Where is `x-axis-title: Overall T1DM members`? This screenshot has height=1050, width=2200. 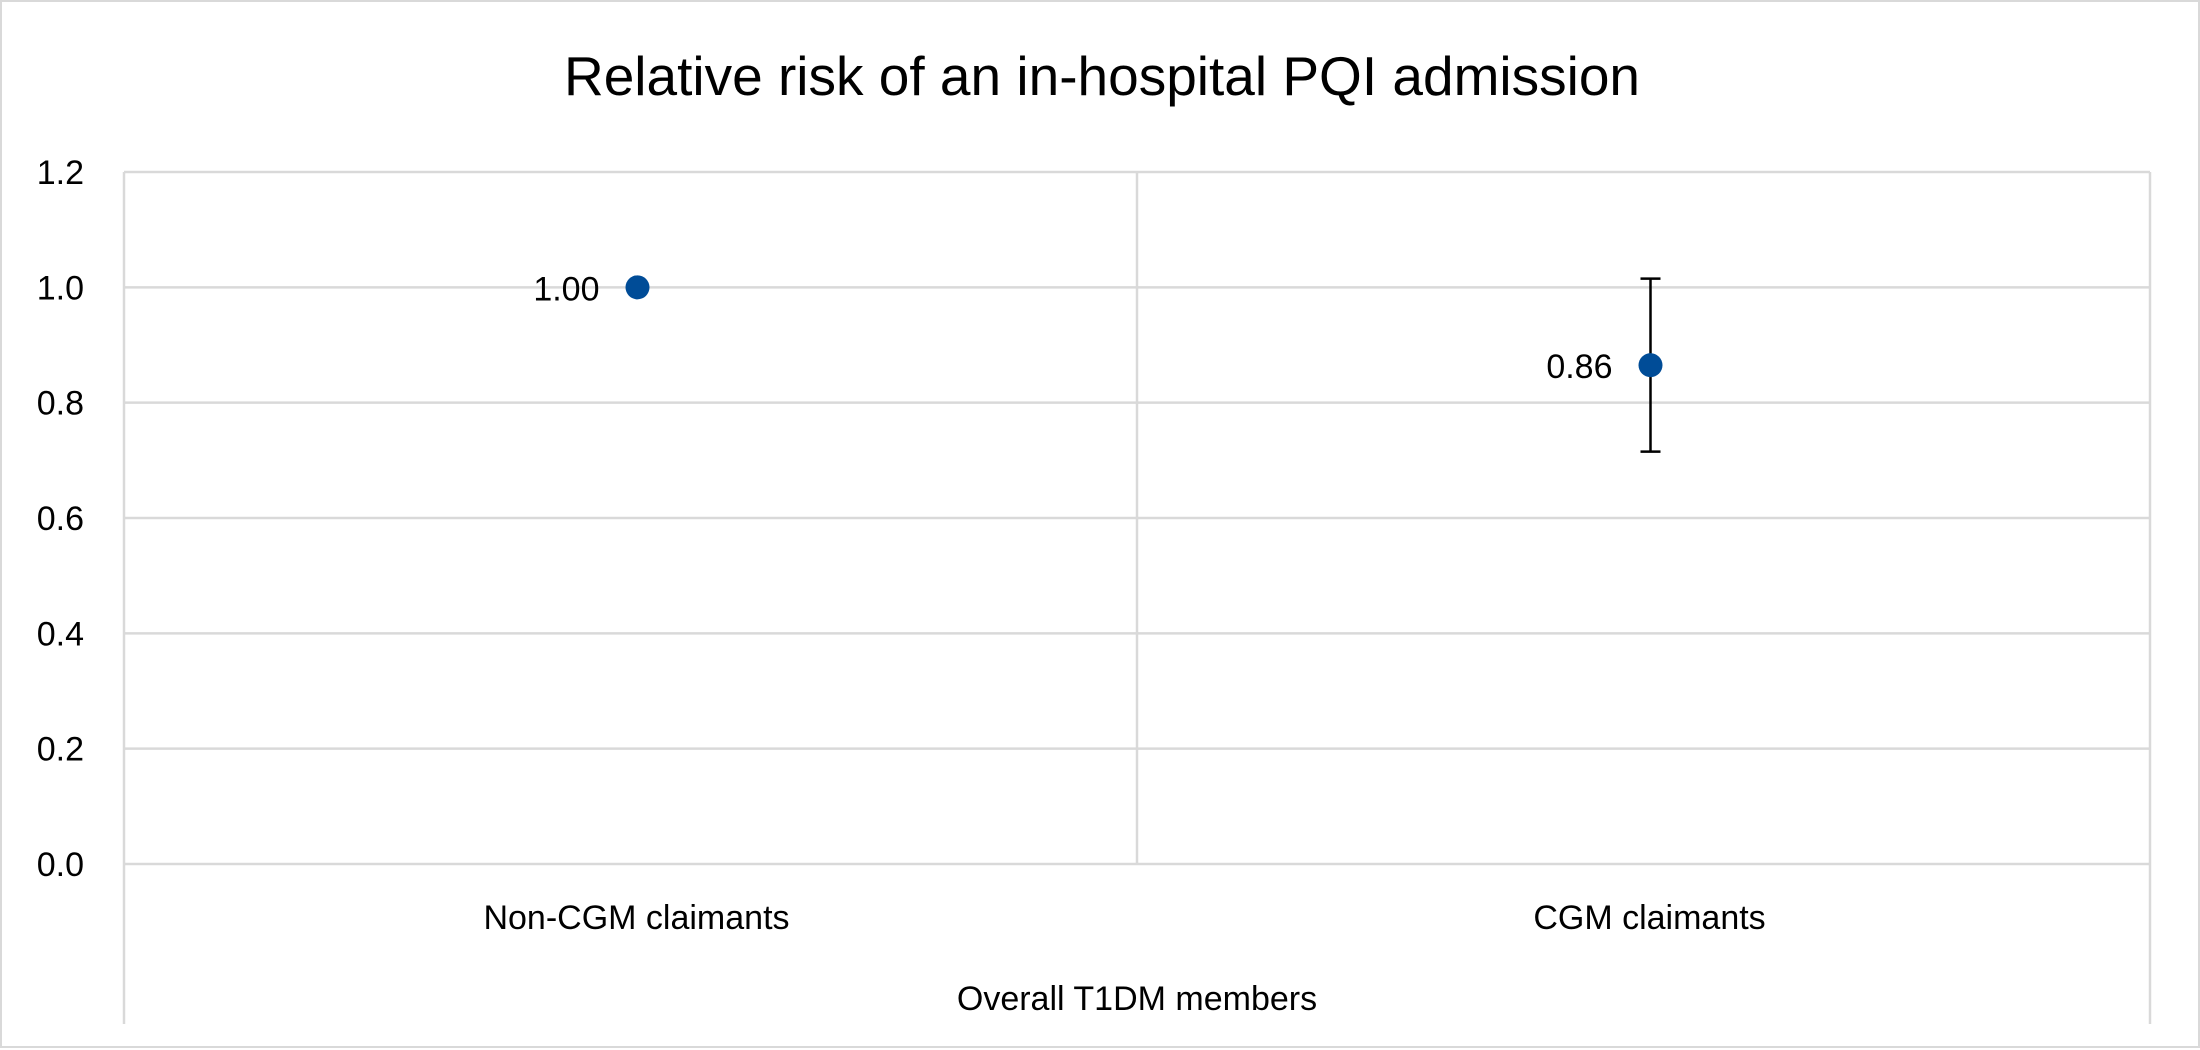 x-axis-title: Overall T1DM members is located at coordinates (1137, 999).